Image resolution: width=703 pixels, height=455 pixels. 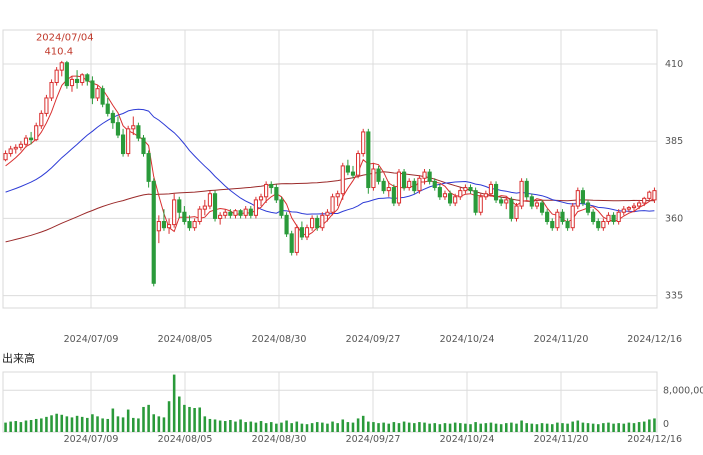 What do you see at coordinates (683, 390) in the screenshot?
I see `volume-y-tick-label: 8,000,00` at bounding box center [683, 390].